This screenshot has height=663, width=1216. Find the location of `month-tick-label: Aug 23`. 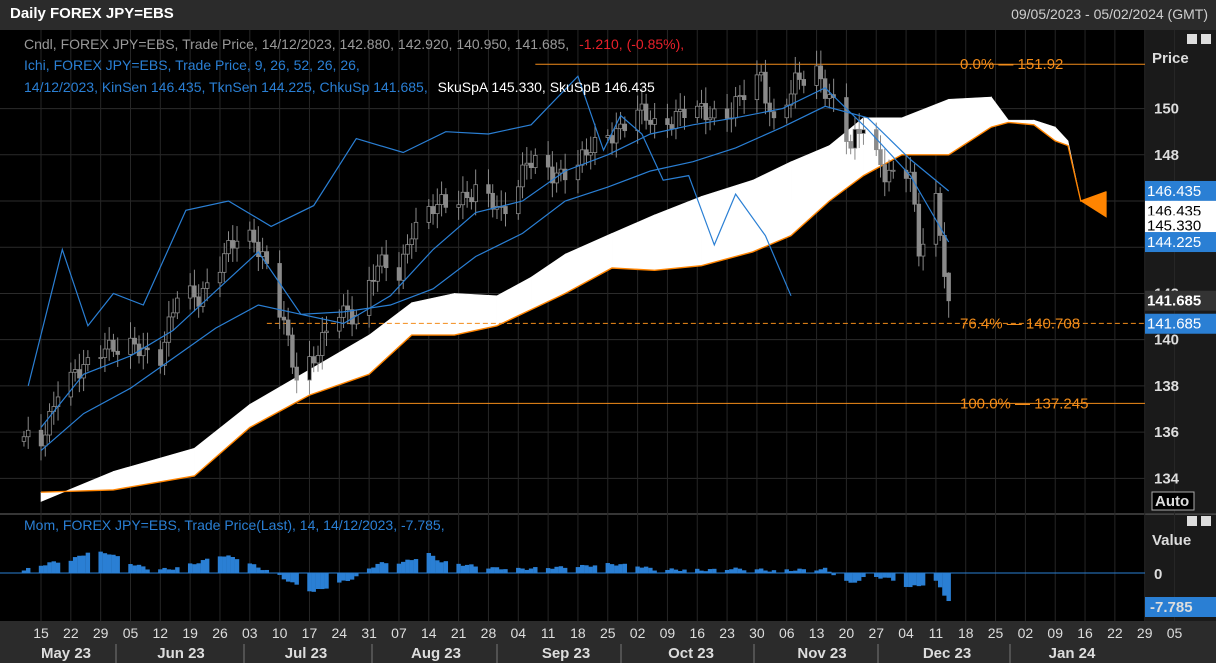

month-tick-label: Aug 23 is located at coordinates (436, 653).